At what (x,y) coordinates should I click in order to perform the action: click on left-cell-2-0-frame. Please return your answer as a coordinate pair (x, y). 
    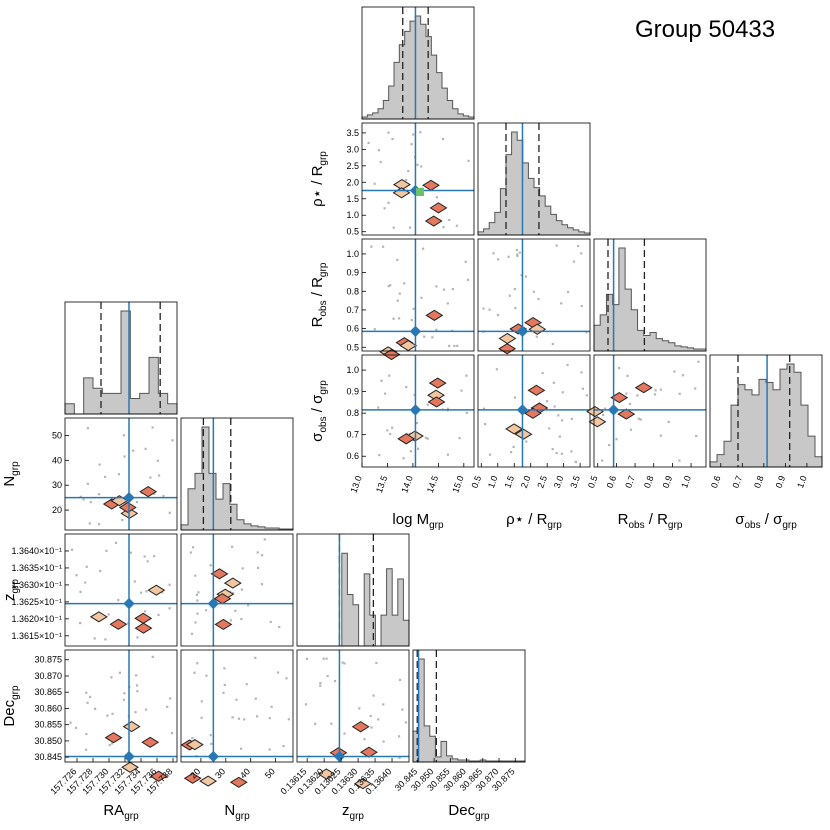
    Looking at the image, I should click on (121, 590).